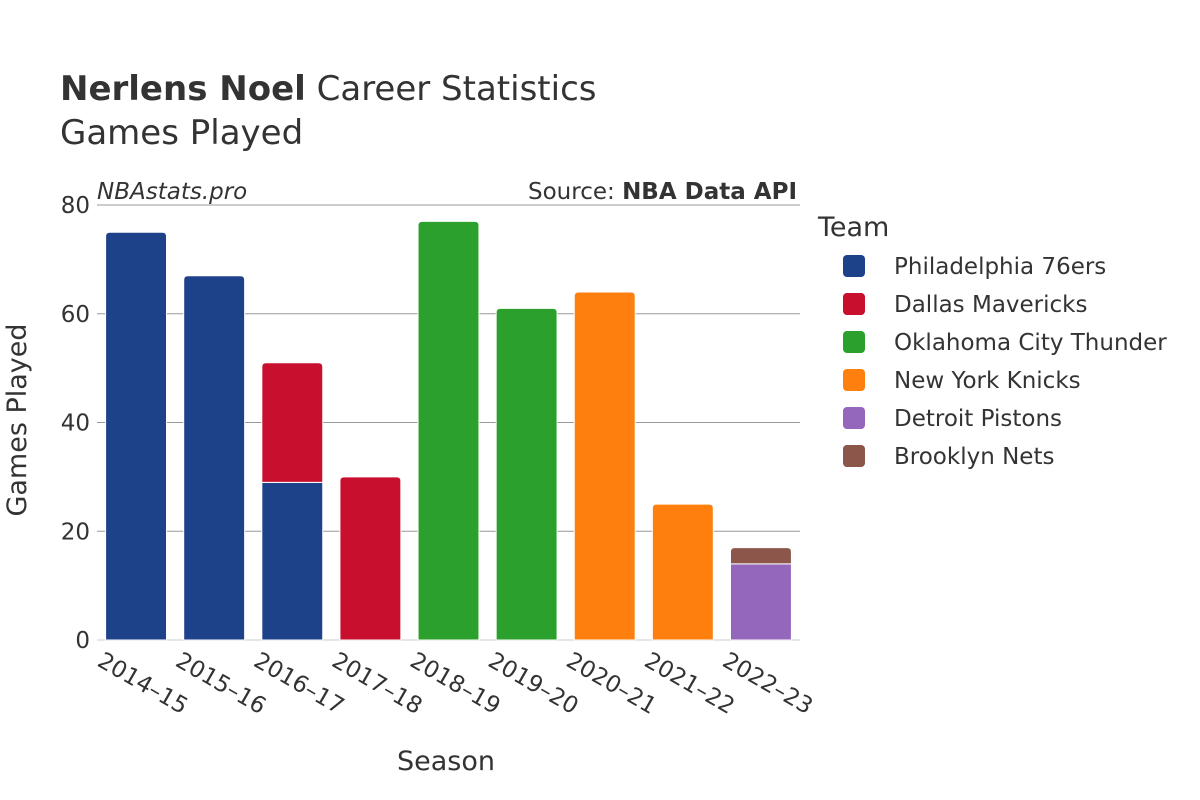 This screenshot has height=800, width=1200. What do you see at coordinates (990, 305) in the screenshot?
I see `legend-label: Dallas Mavericks` at bounding box center [990, 305].